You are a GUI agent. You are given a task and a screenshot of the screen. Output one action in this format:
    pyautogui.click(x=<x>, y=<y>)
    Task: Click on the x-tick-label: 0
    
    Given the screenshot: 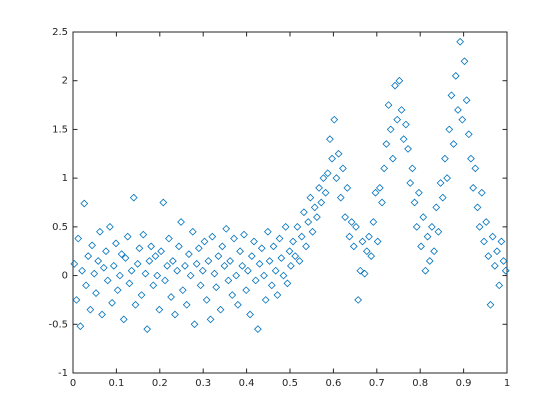 What is the action you would take?
    pyautogui.click(x=73, y=383)
    